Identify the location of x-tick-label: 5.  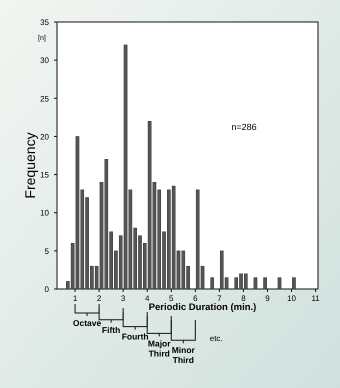
(171, 298).